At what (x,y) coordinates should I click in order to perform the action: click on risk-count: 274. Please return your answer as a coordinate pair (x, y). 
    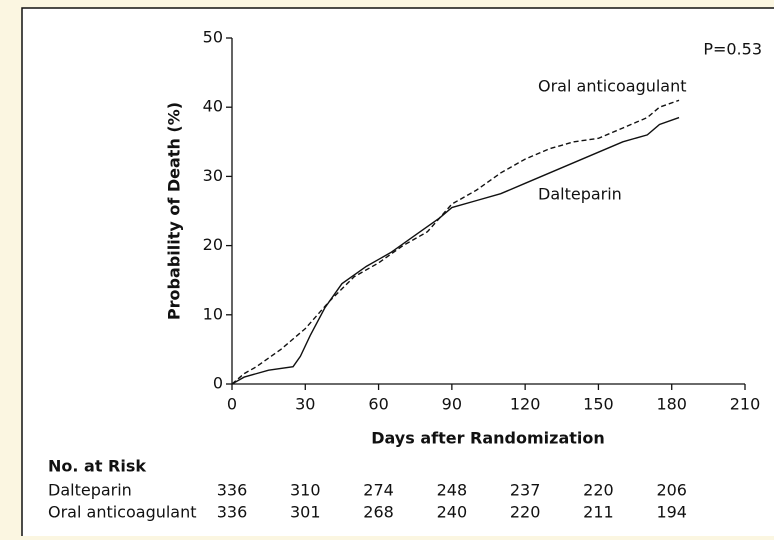
    Looking at the image, I should click on (378, 490).